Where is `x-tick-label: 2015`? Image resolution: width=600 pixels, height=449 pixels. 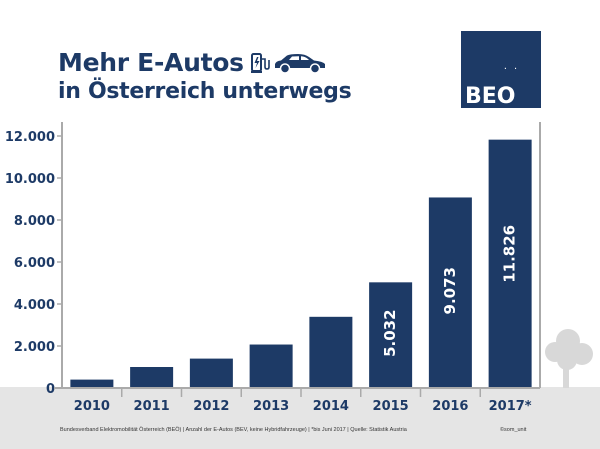 x-tick-label: 2015 is located at coordinates (391, 406).